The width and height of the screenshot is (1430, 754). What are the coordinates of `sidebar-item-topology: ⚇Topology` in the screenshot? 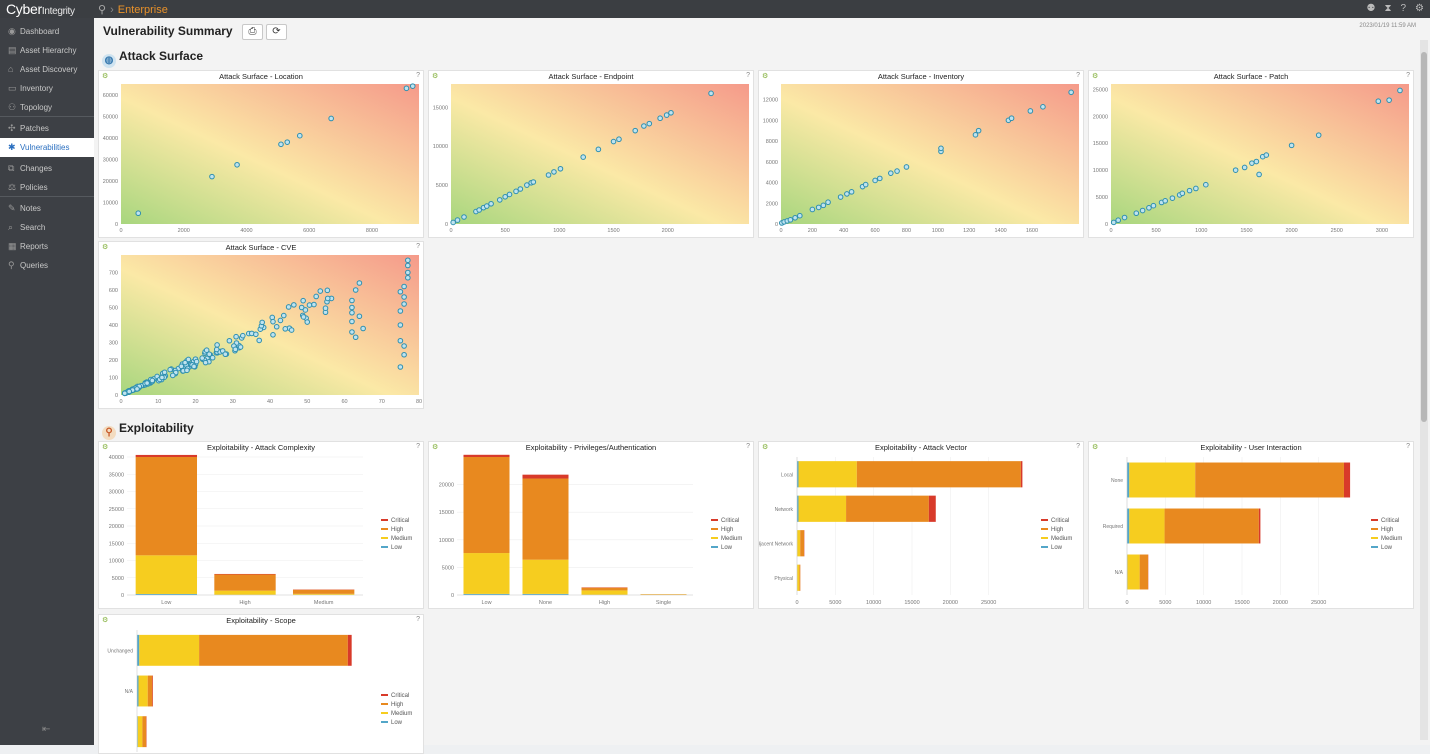 It's located at (47, 107).